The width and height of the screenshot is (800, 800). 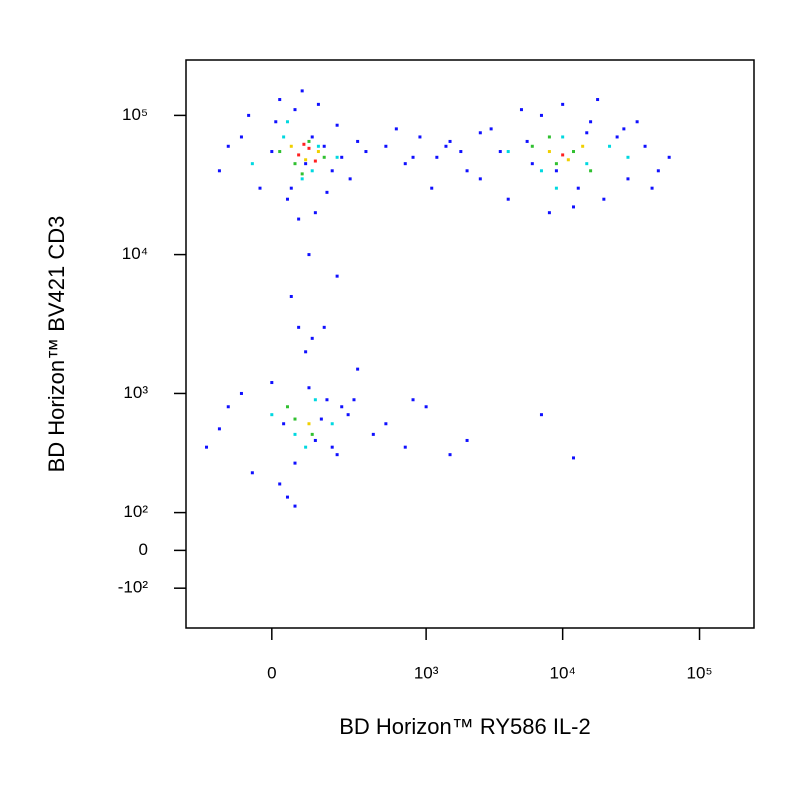 What do you see at coordinates (133, 587) in the screenshot?
I see `y-tick-label: -10²` at bounding box center [133, 587].